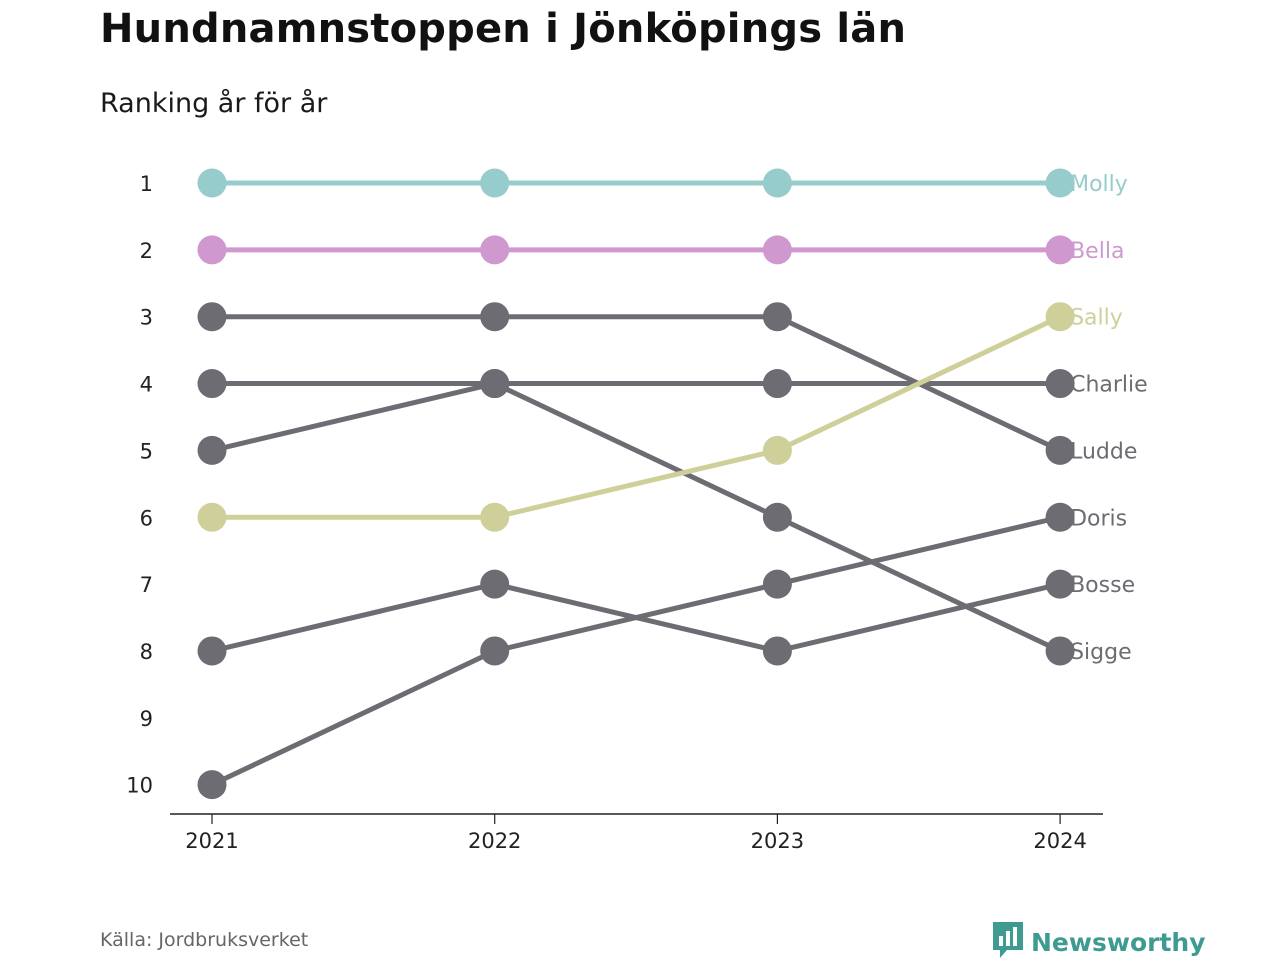  I want to click on end-label-bella: Bella, so click(1097, 251).